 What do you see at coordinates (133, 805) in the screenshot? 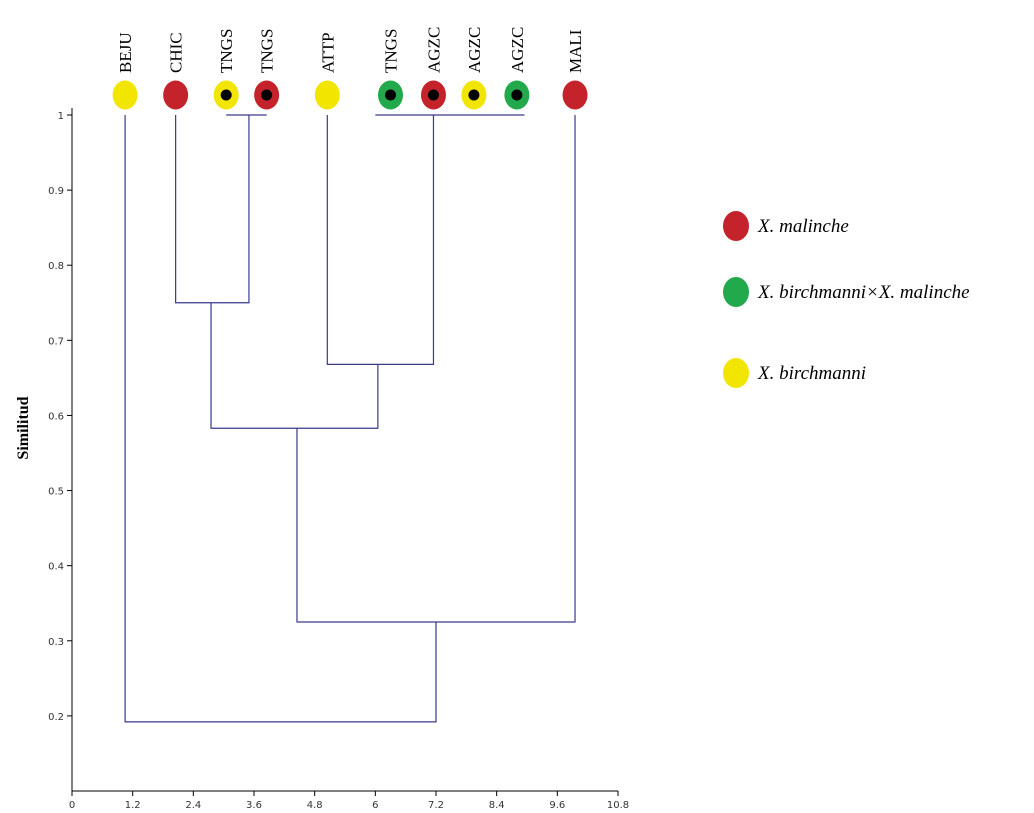
I see `x-tick-label: 1.2` at bounding box center [133, 805].